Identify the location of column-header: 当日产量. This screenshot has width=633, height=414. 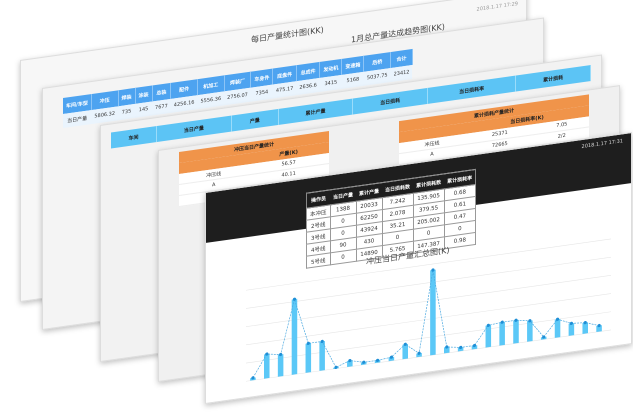
(194, 129).